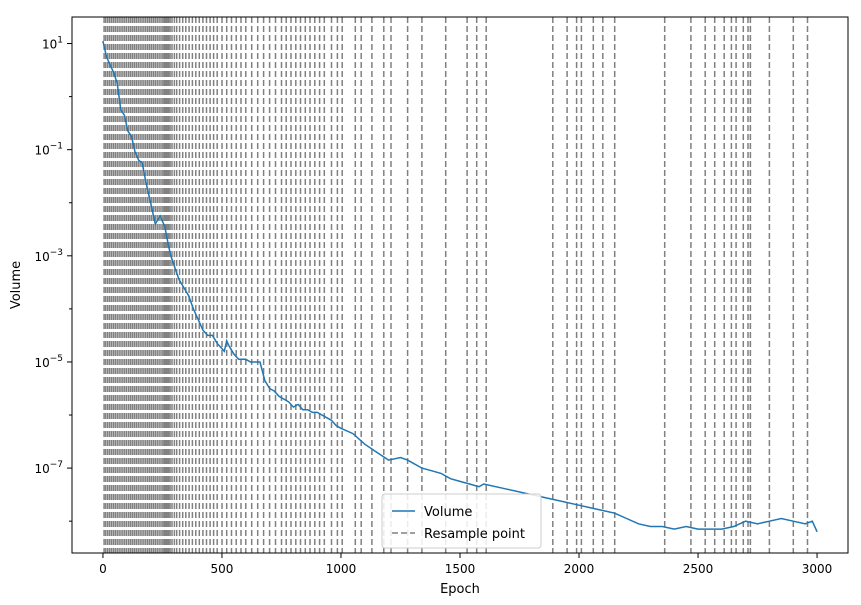  Describe the element at coordinates (16, 285) in the screenshot. I see `y-axis-label: Volume` at that location.